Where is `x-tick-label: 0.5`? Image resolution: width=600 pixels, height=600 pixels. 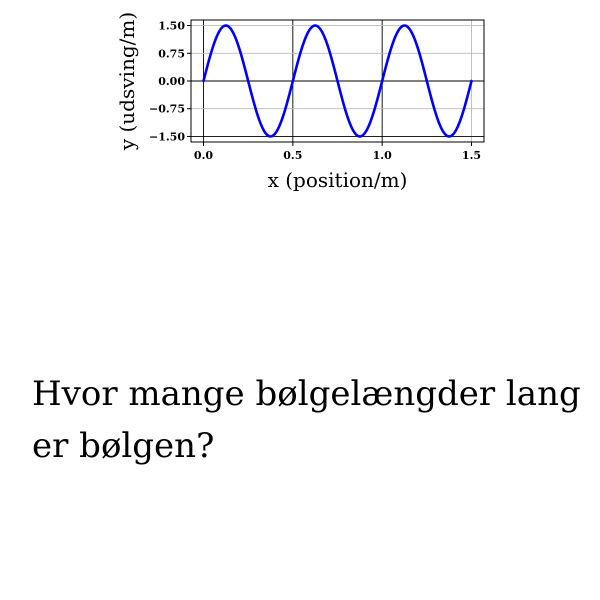 x-tick-label: 0.5 is located at coordinates (292, 155).